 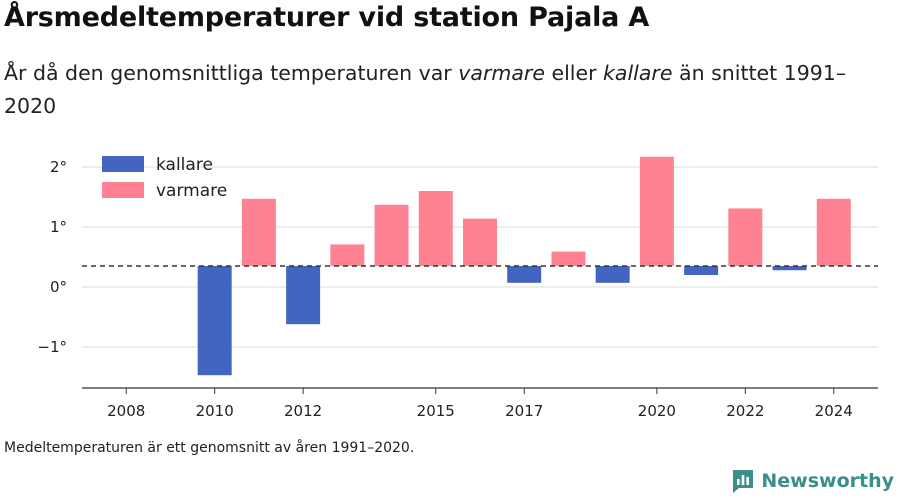 What do you see at coordinates (126, 411) in the screenshot?
I see `x-tick-label: 2008` at bounding box center [126, 411].